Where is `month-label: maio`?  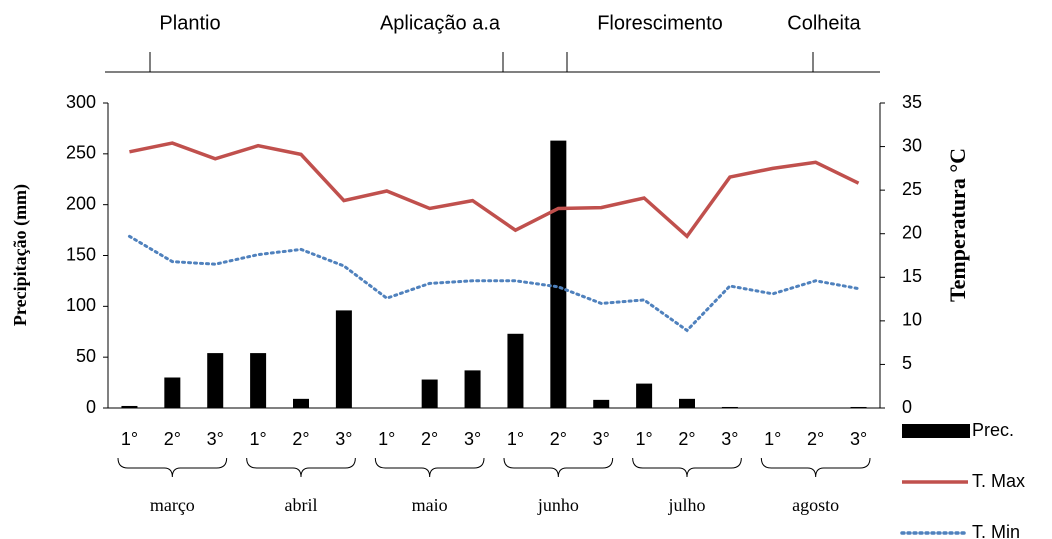 month-label: maio is located at coordinates (430, 505).